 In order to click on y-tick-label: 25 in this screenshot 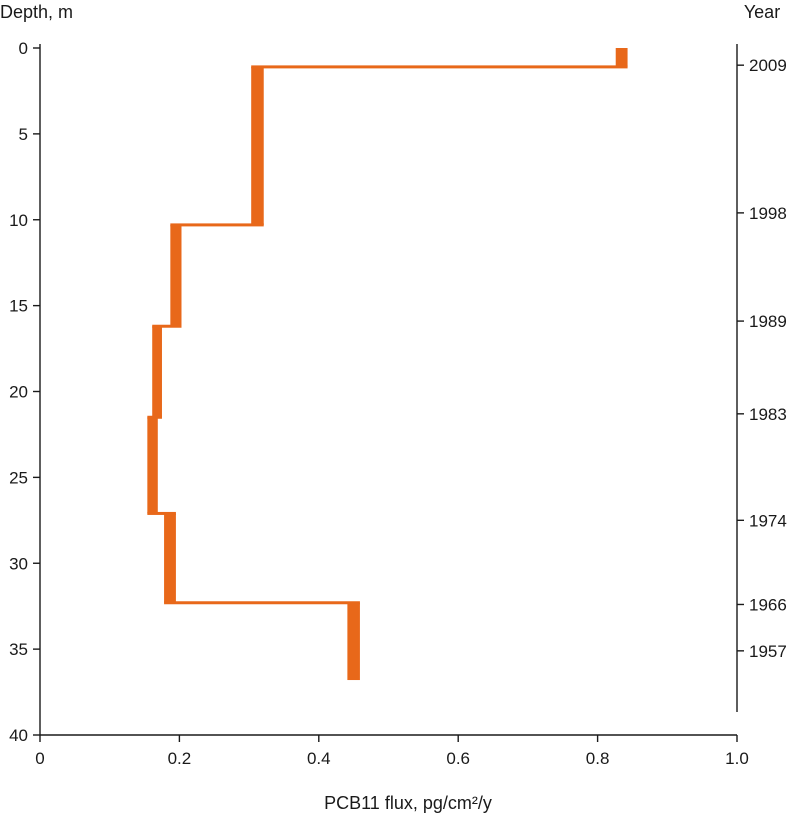, I will do `click(18, 477)`.